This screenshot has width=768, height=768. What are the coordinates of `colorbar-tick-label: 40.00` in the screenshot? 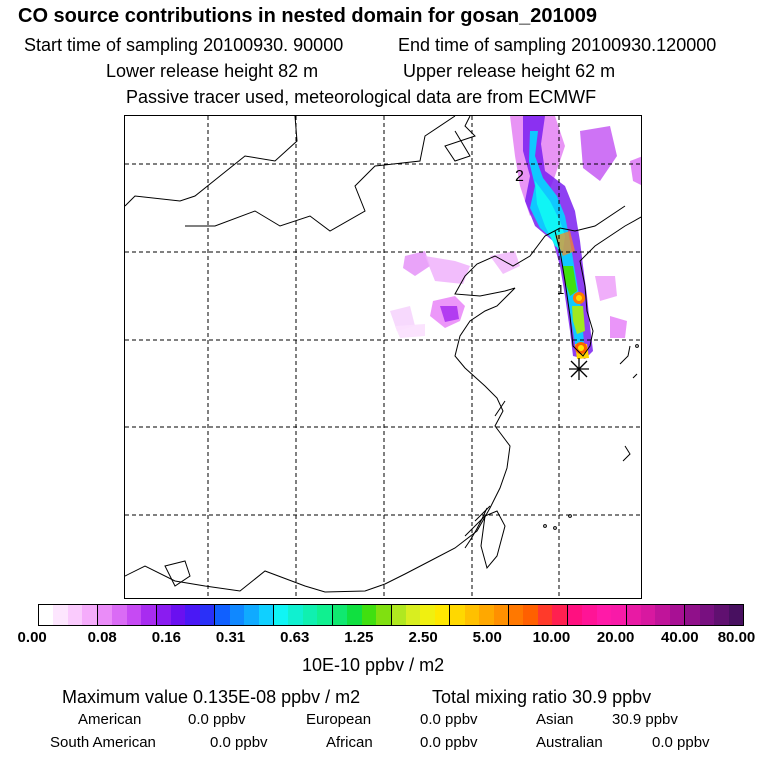 It's located at (680, 637).